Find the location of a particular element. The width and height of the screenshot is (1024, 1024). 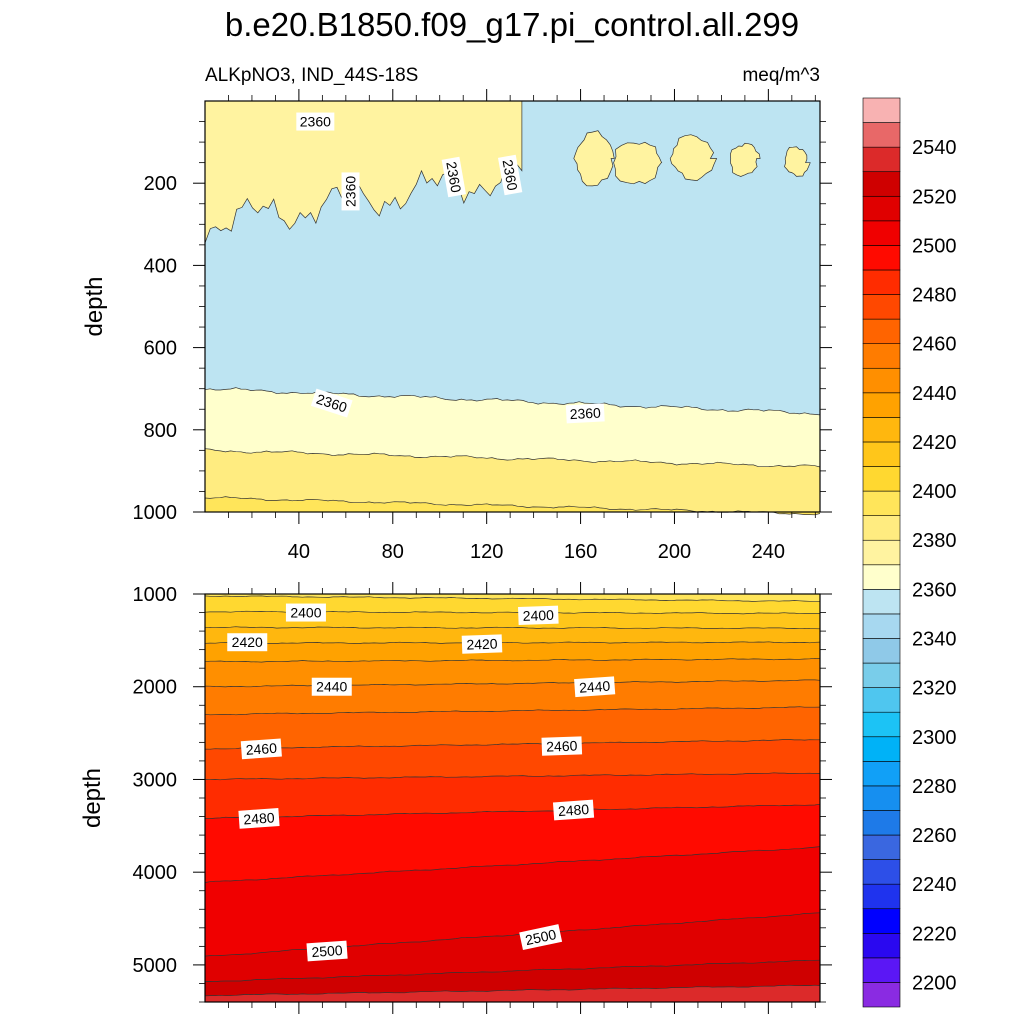

y-tick-label: 200 is located at coordinates (160, 184).